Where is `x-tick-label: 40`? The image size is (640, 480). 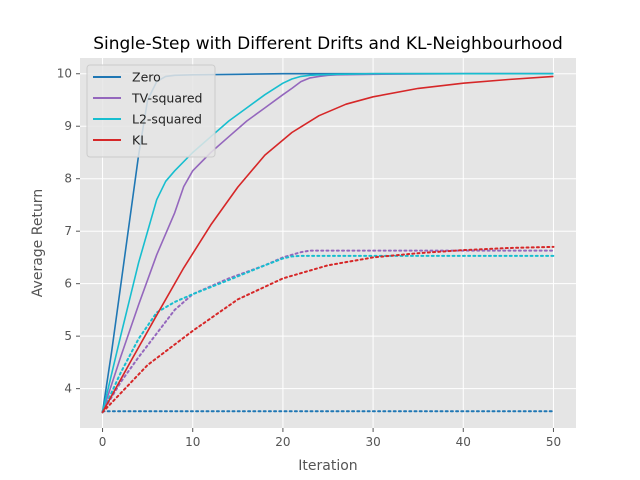
x-tick-label: 40 is located at coordinates (463, 442).